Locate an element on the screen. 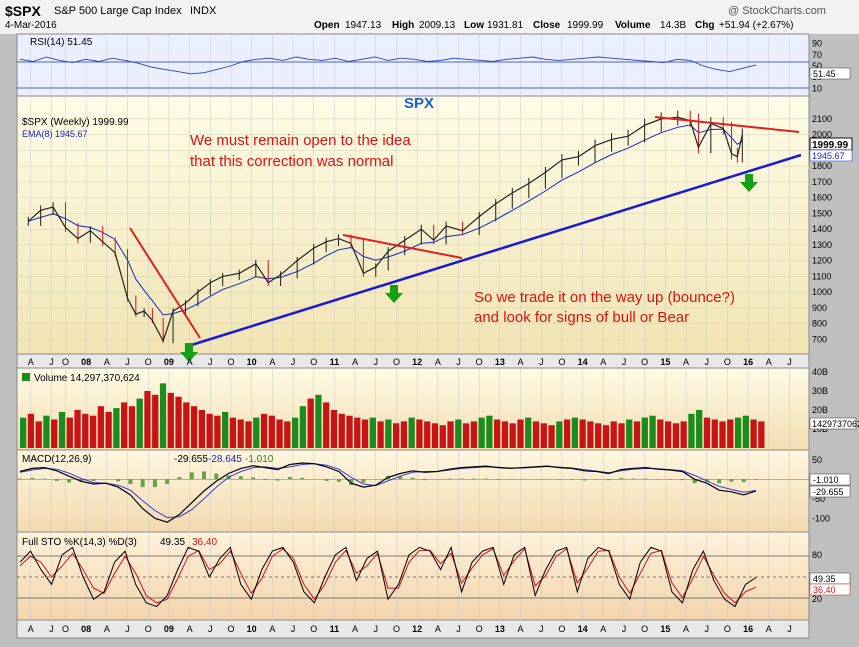  rsi-panel is located at coordinates (413, 65).